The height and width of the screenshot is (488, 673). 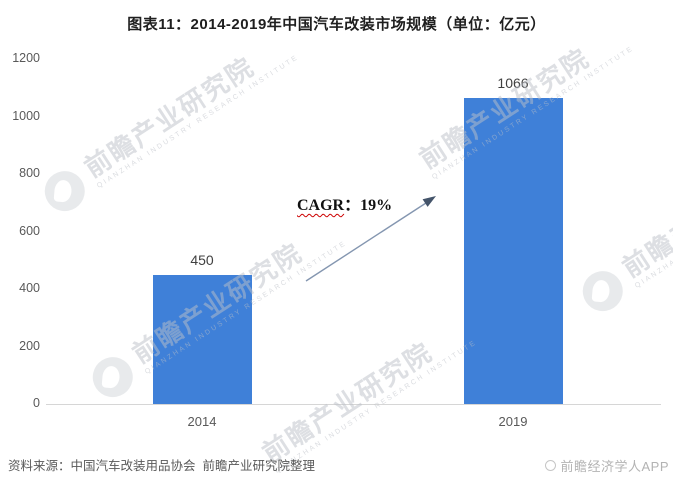 I want to click on brand-logo-icon, so click(x=551, y=465).